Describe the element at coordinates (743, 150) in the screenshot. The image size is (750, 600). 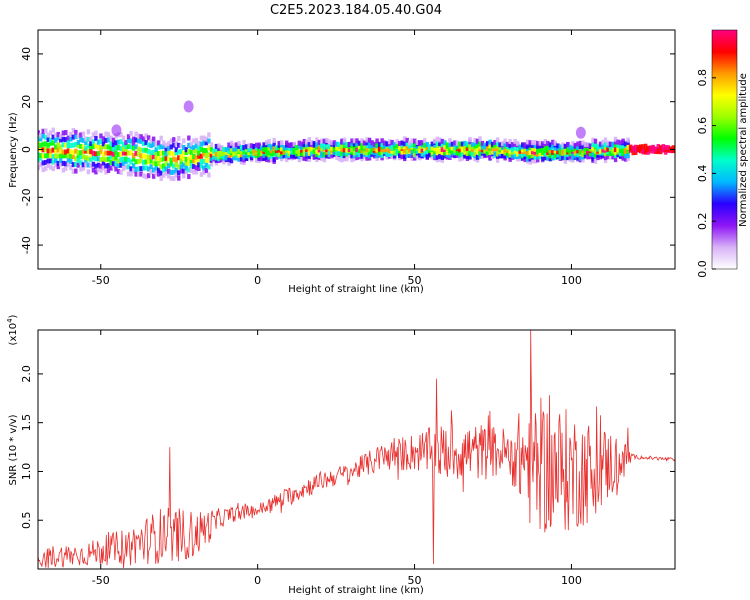
I see `colorbar-label: Normalized spectral amplitude` at that location.